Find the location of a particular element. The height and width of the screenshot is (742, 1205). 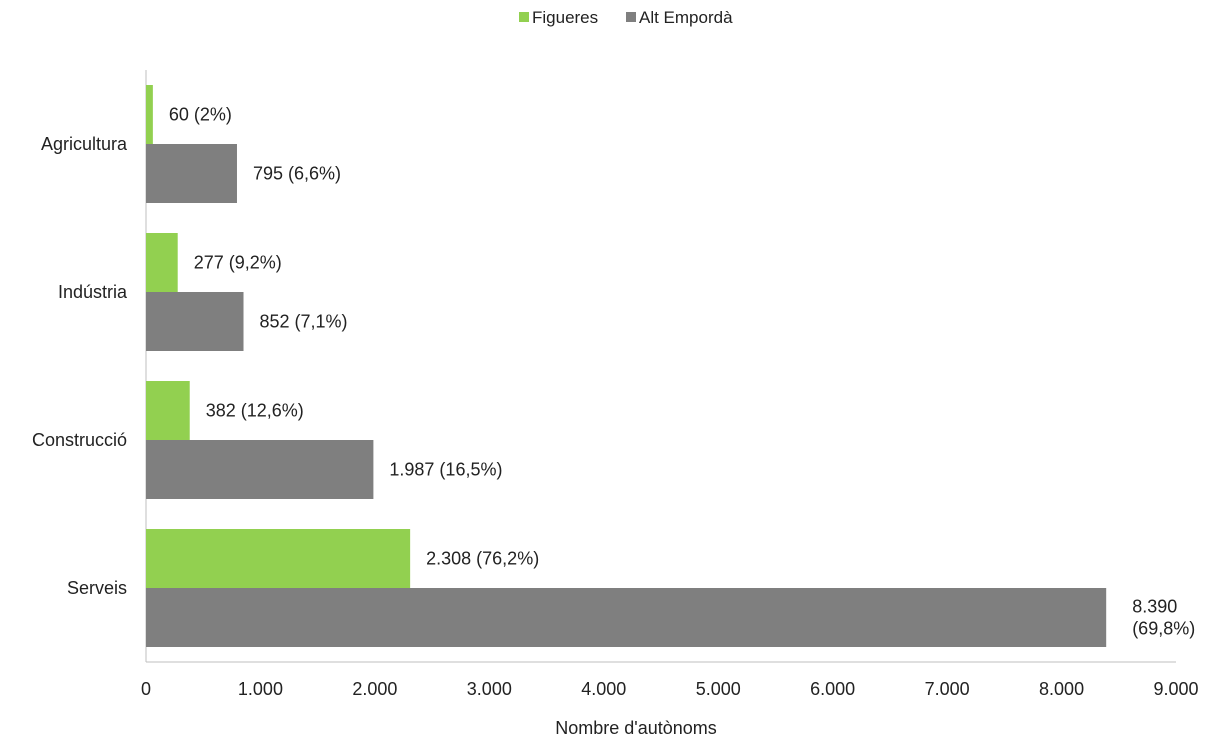

category-label: Agricultura is located at coordinates (84, 144).